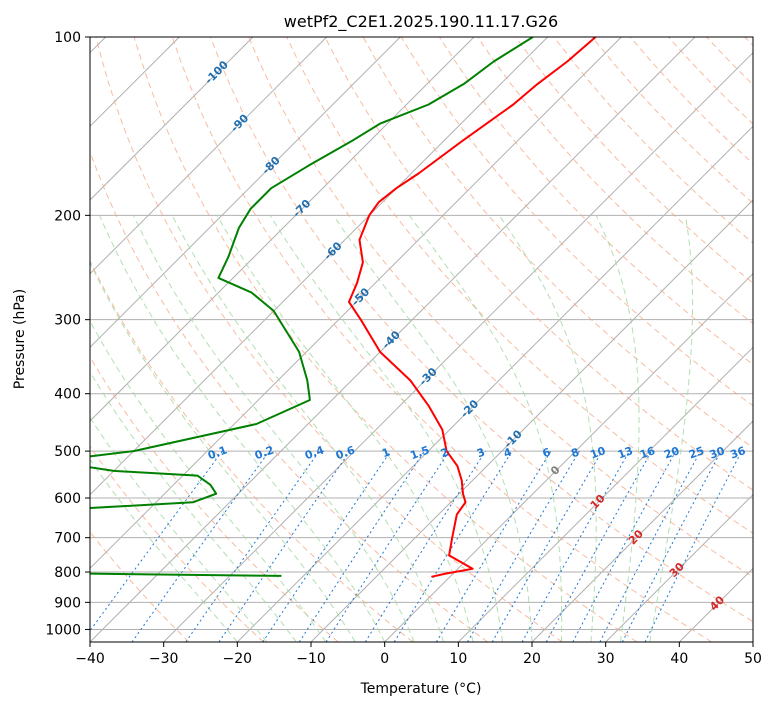 The image size is (775, 708). What do you see at coordinates (671, 453) in the screenshot?
I see `mixing-ratio-label: 20` at bounding box center [671, 453].